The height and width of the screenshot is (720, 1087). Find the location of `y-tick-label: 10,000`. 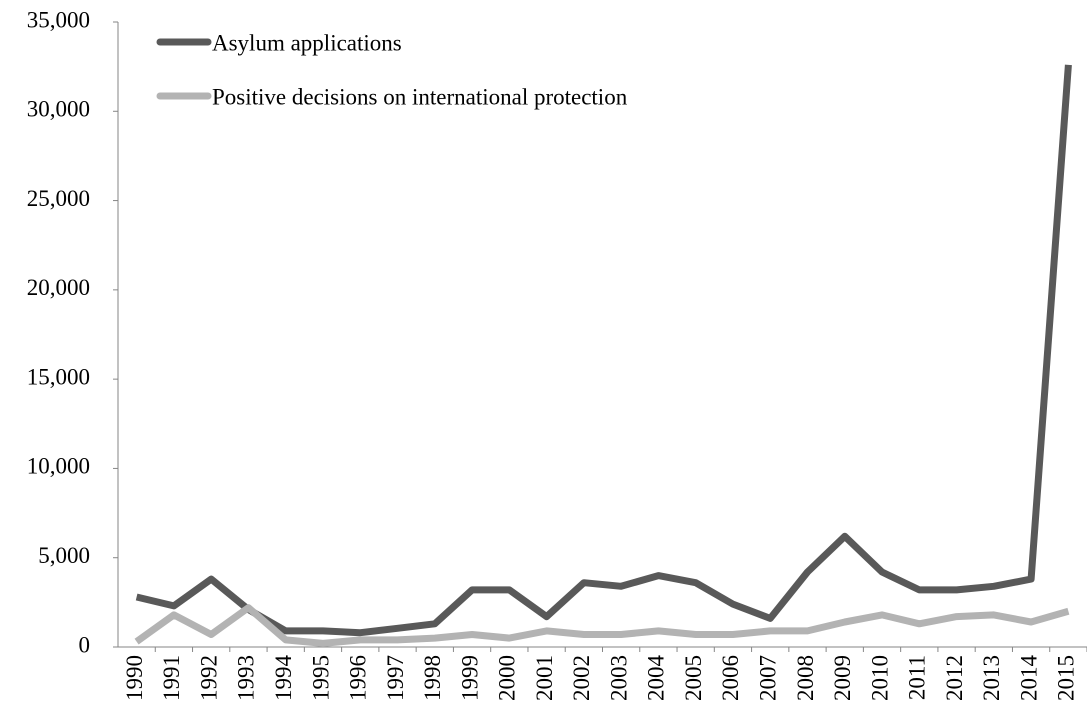

y-tick-label: 10,000 is located at coordinates (58, 466).